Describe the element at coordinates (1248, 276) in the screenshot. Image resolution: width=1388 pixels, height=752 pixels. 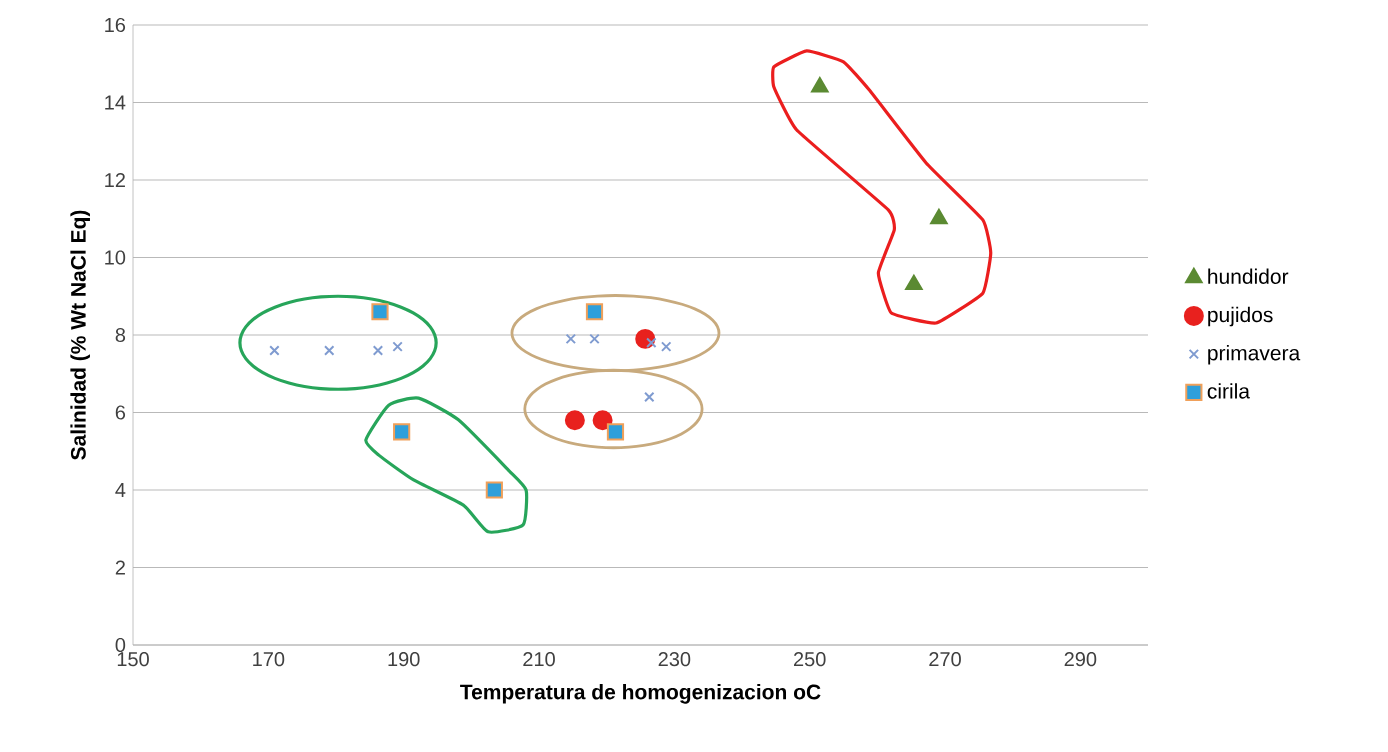
I see `legend-label: hundidor` at that location.